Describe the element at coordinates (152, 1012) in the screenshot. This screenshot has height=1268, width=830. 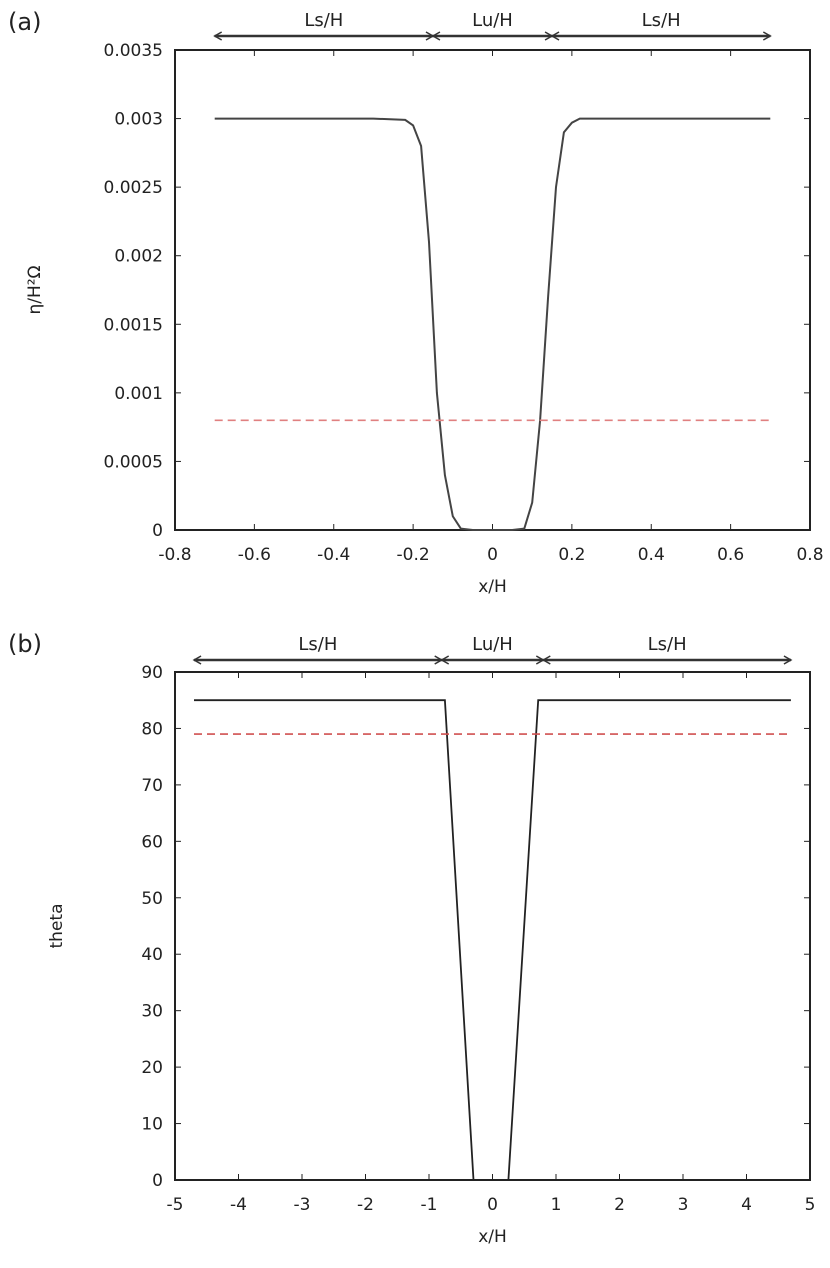
I see `y-tick-label: 30` at that location.